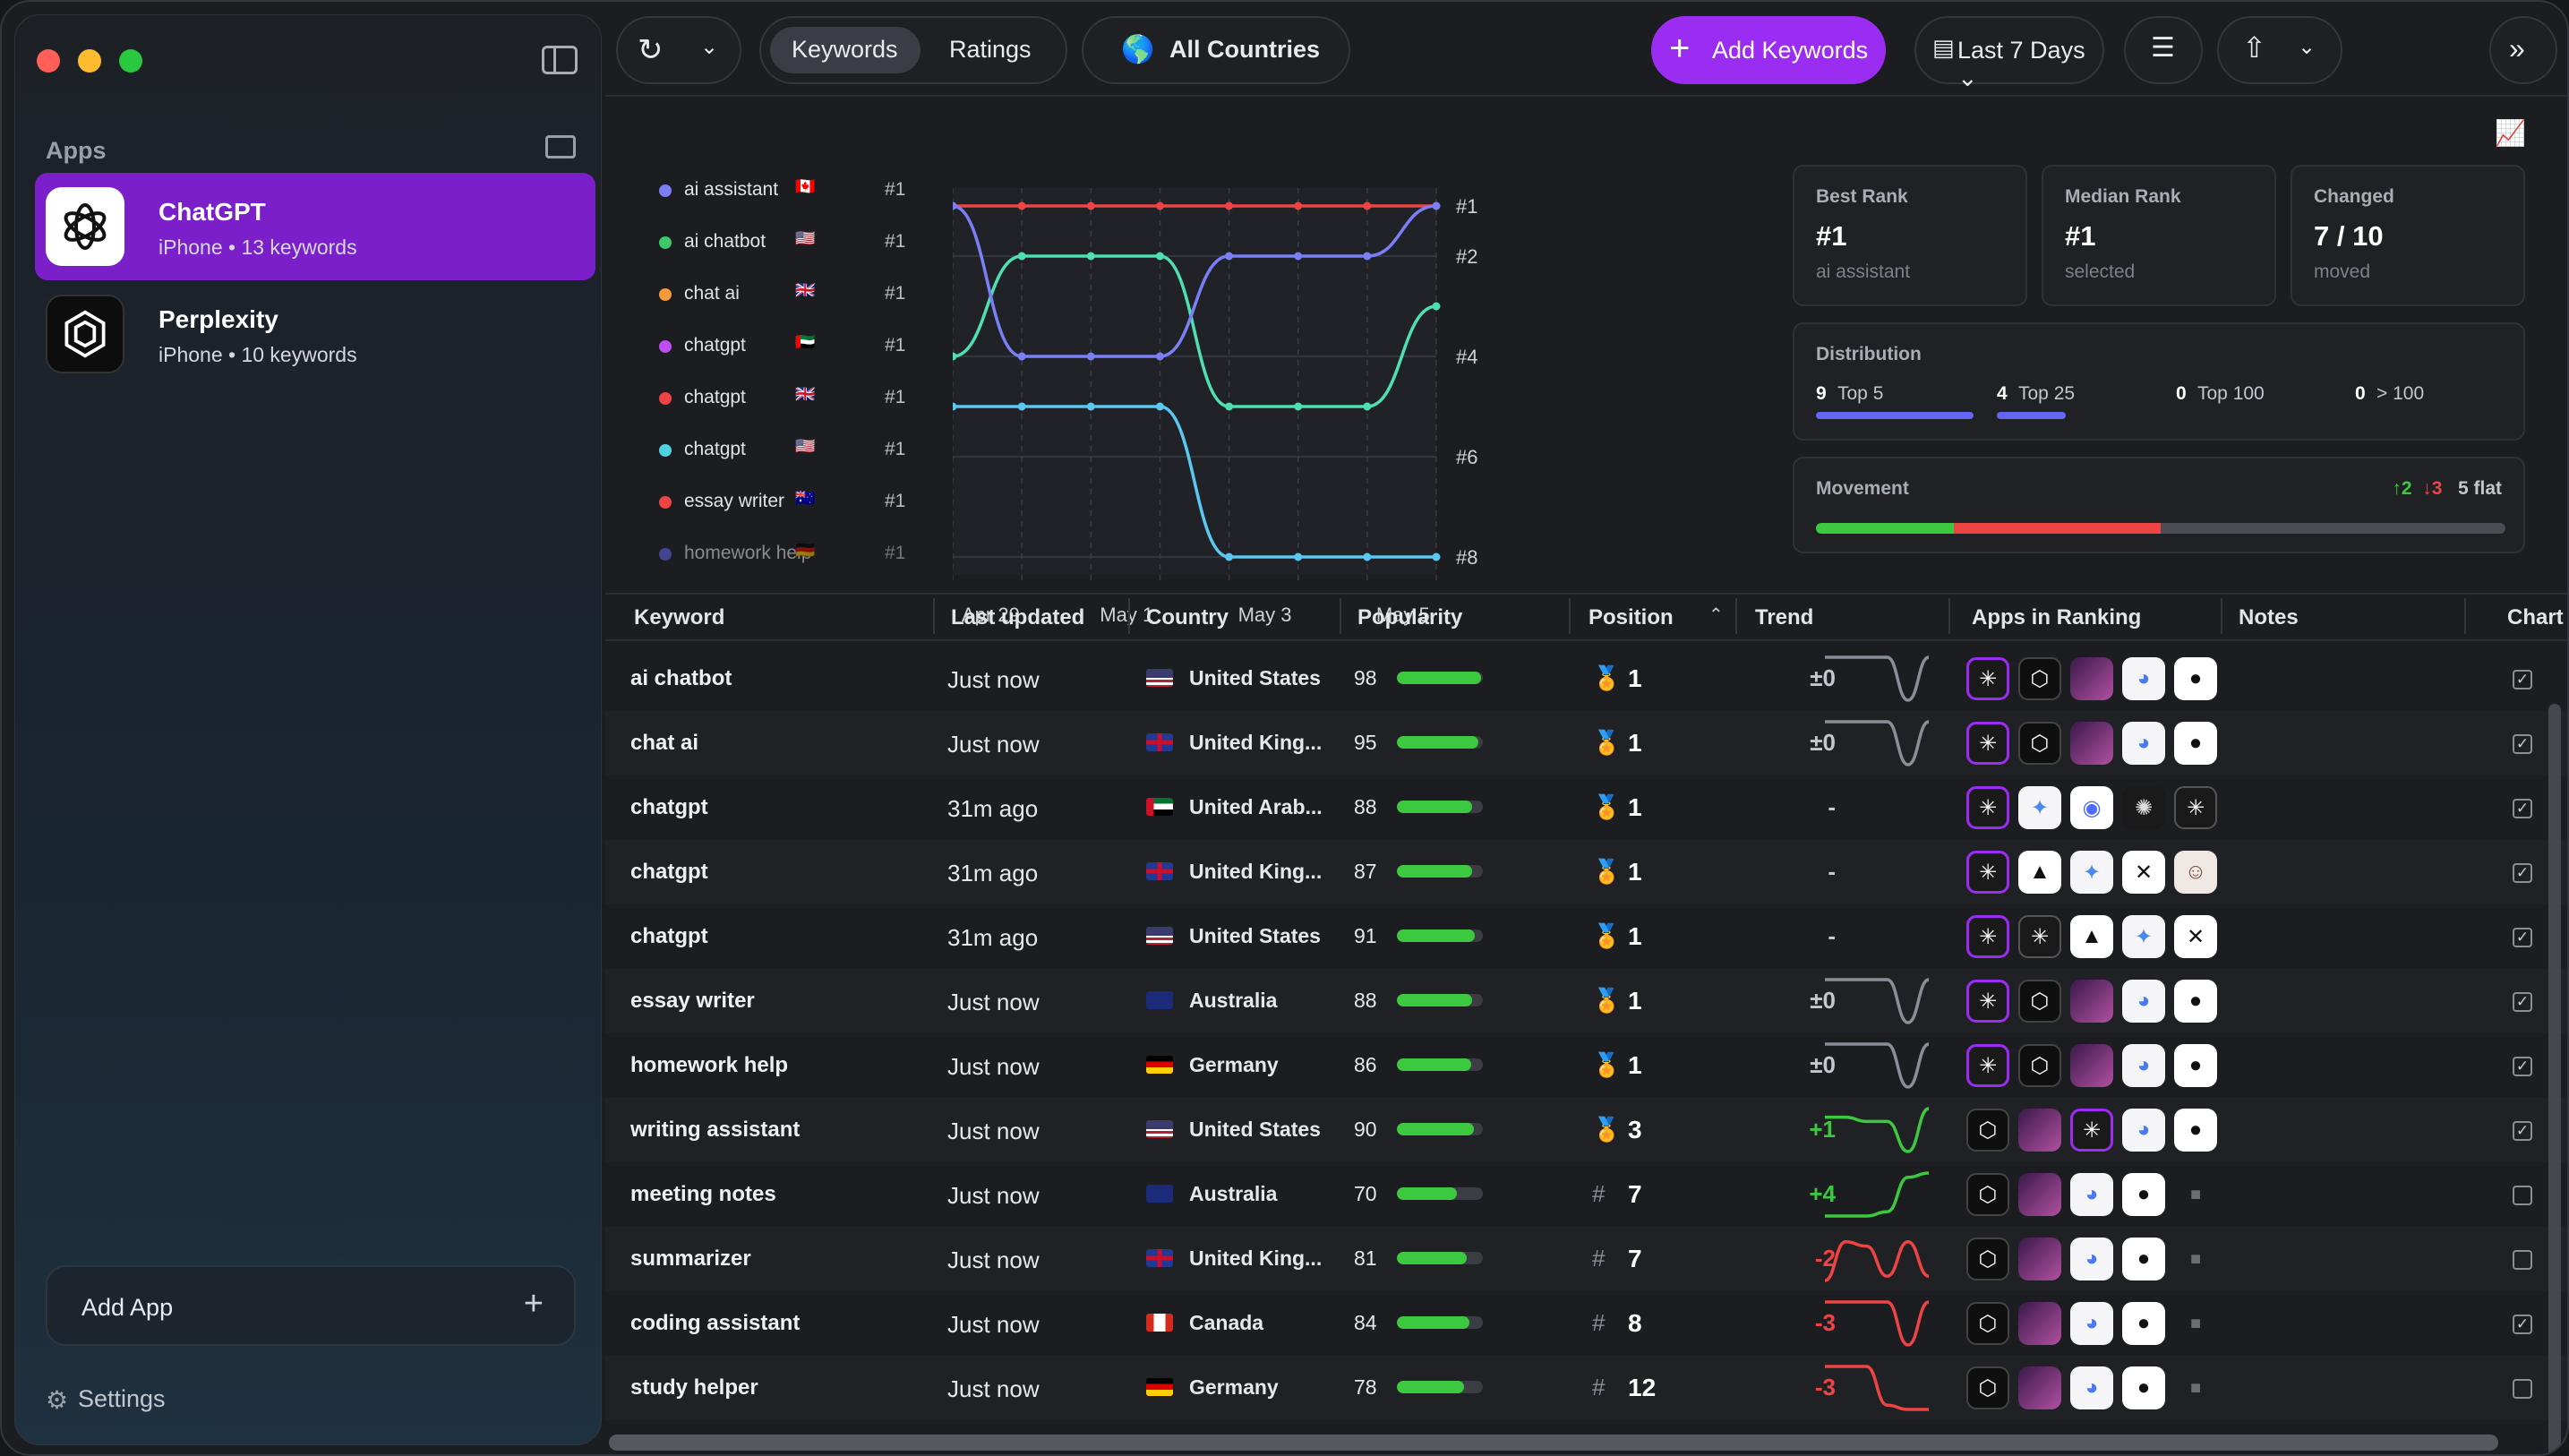  I want to click on vertical-scrollbar, so click(2554, 1079).